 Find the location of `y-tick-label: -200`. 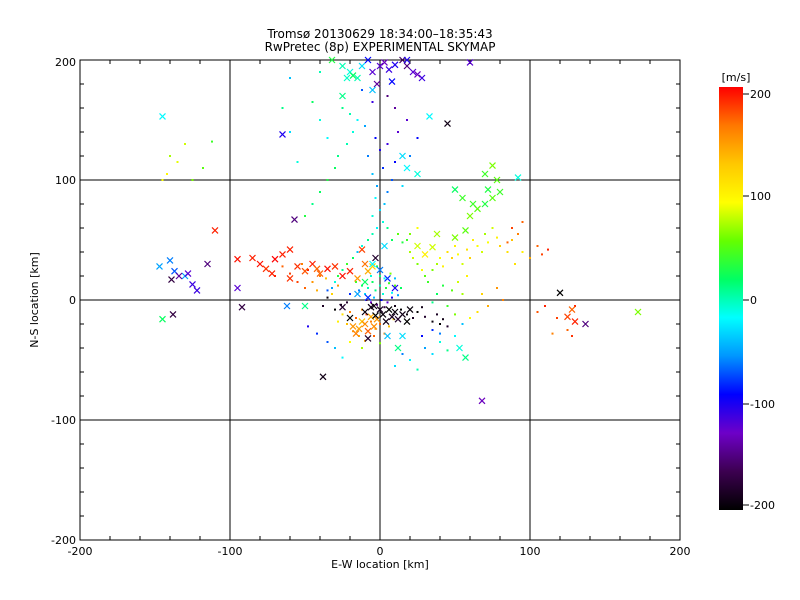

y-tick-label: -200 is located at coordinates (63, 540).